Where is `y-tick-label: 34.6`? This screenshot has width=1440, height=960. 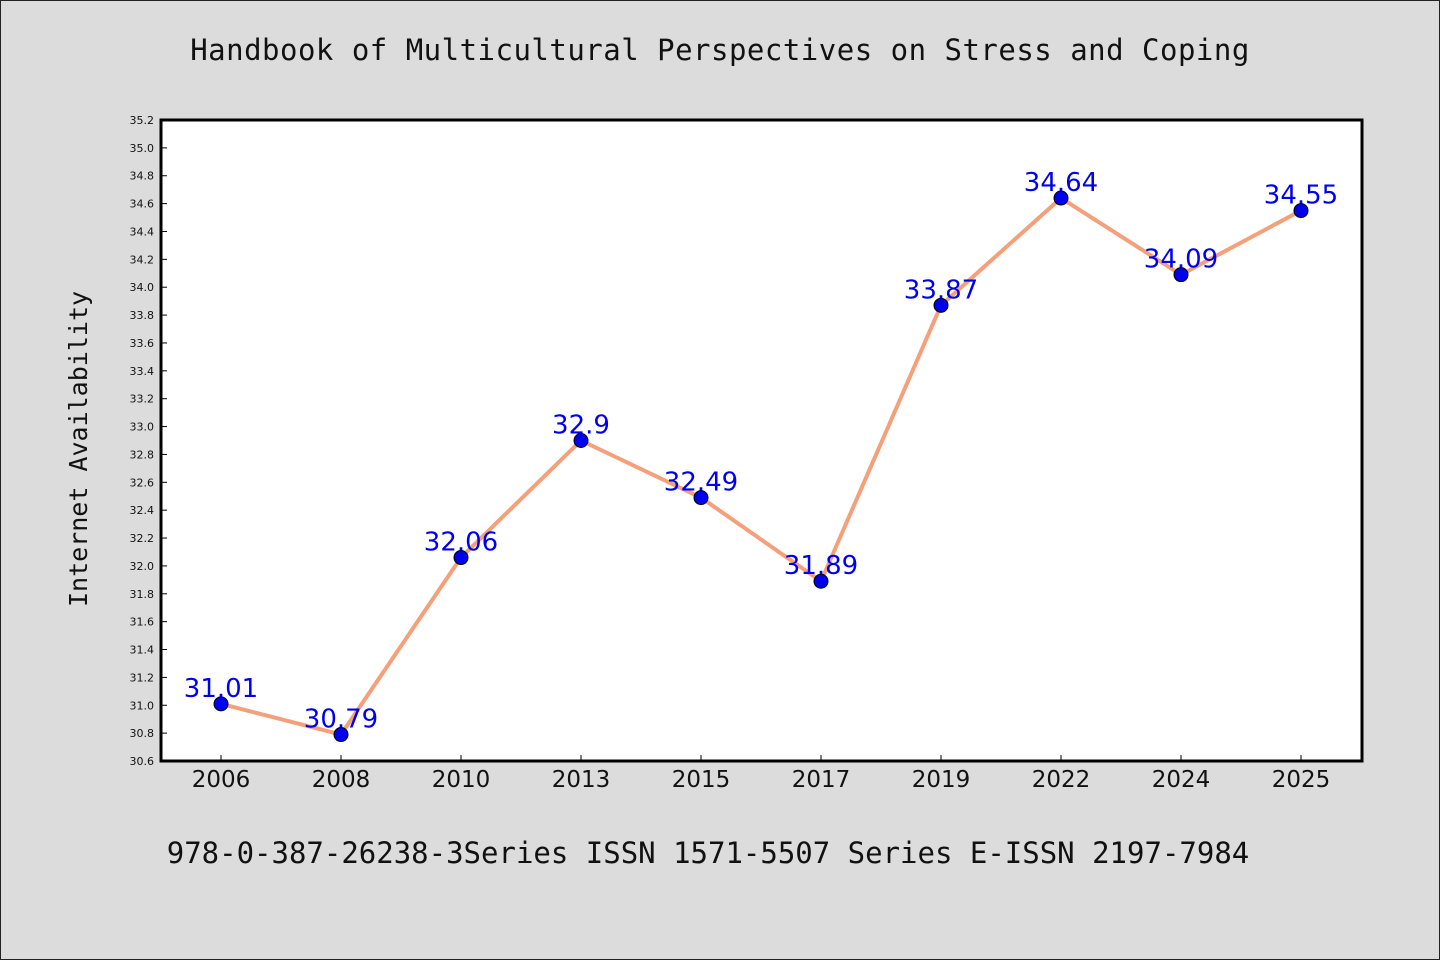
y-tick-label: 34.6 is located at coordinates (142, 204).